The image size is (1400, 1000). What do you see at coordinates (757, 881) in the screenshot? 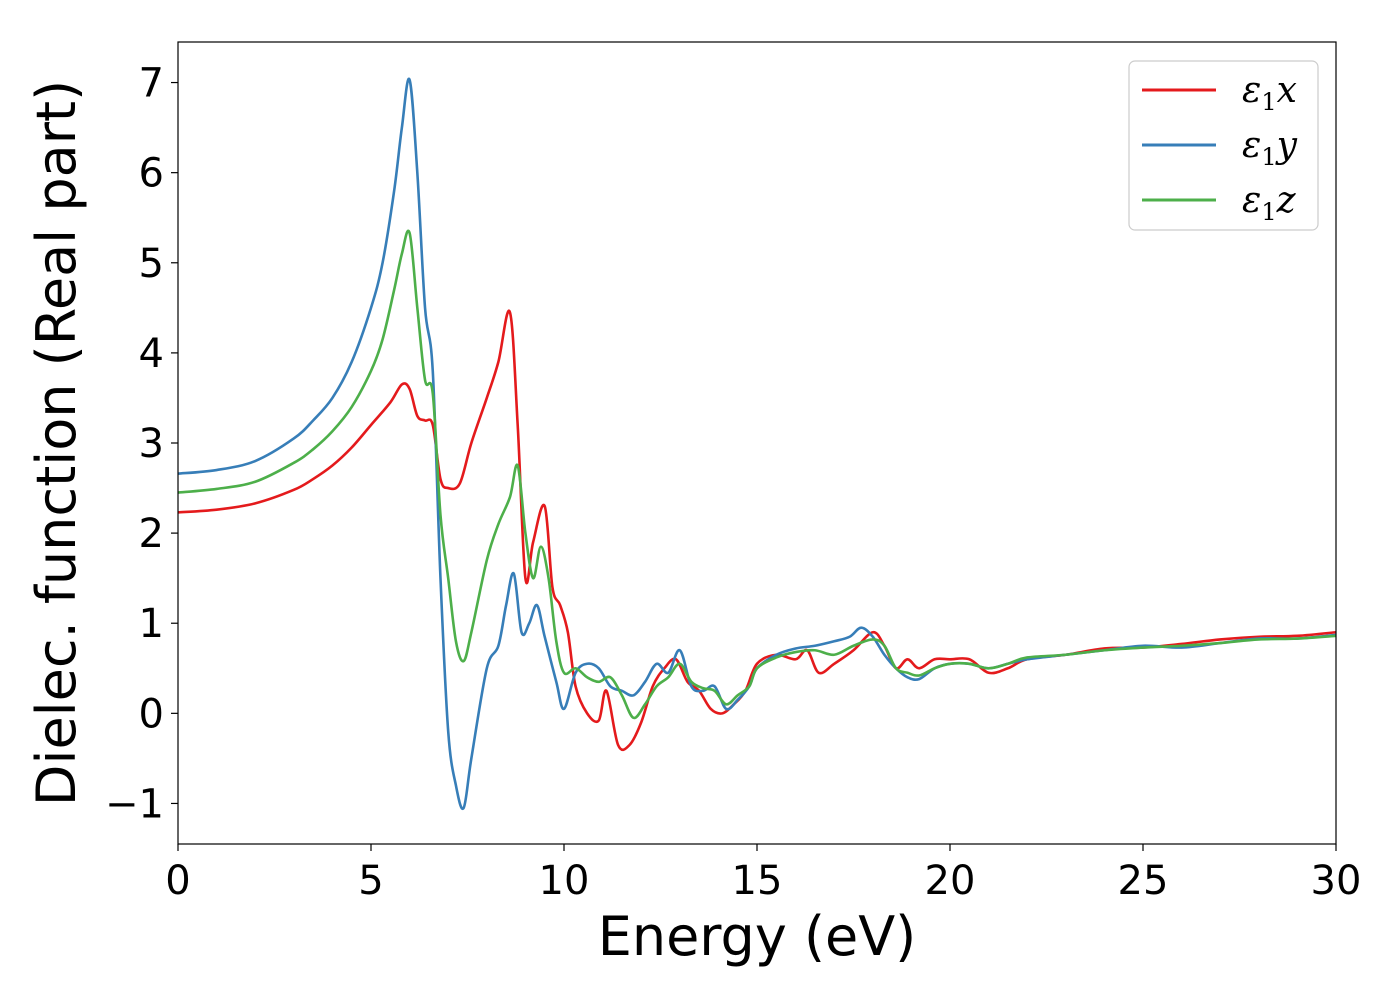
I see `x-tick-label: 15` at bounding box center [757, 881].